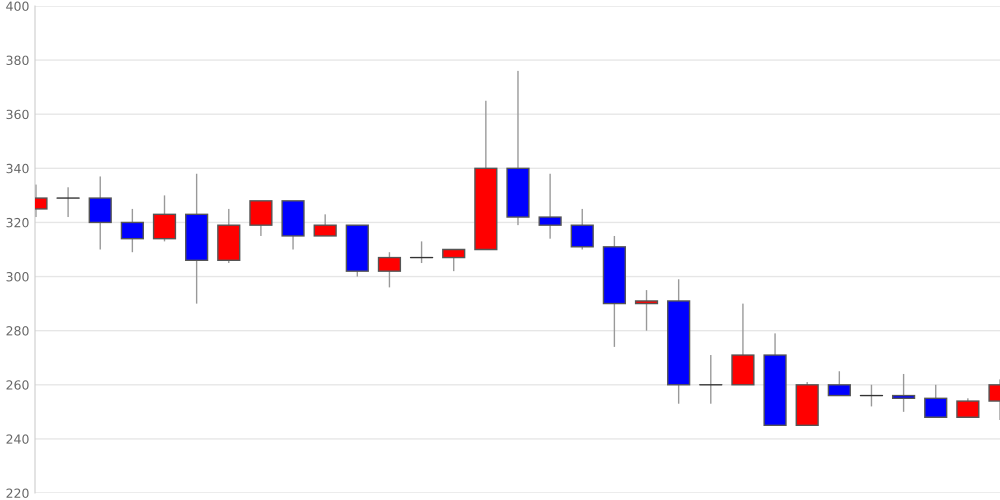 Image resolution: width=1000 pixels, height=500 pixels. I want to click on y-tick-label: 320, so click(17, 223).